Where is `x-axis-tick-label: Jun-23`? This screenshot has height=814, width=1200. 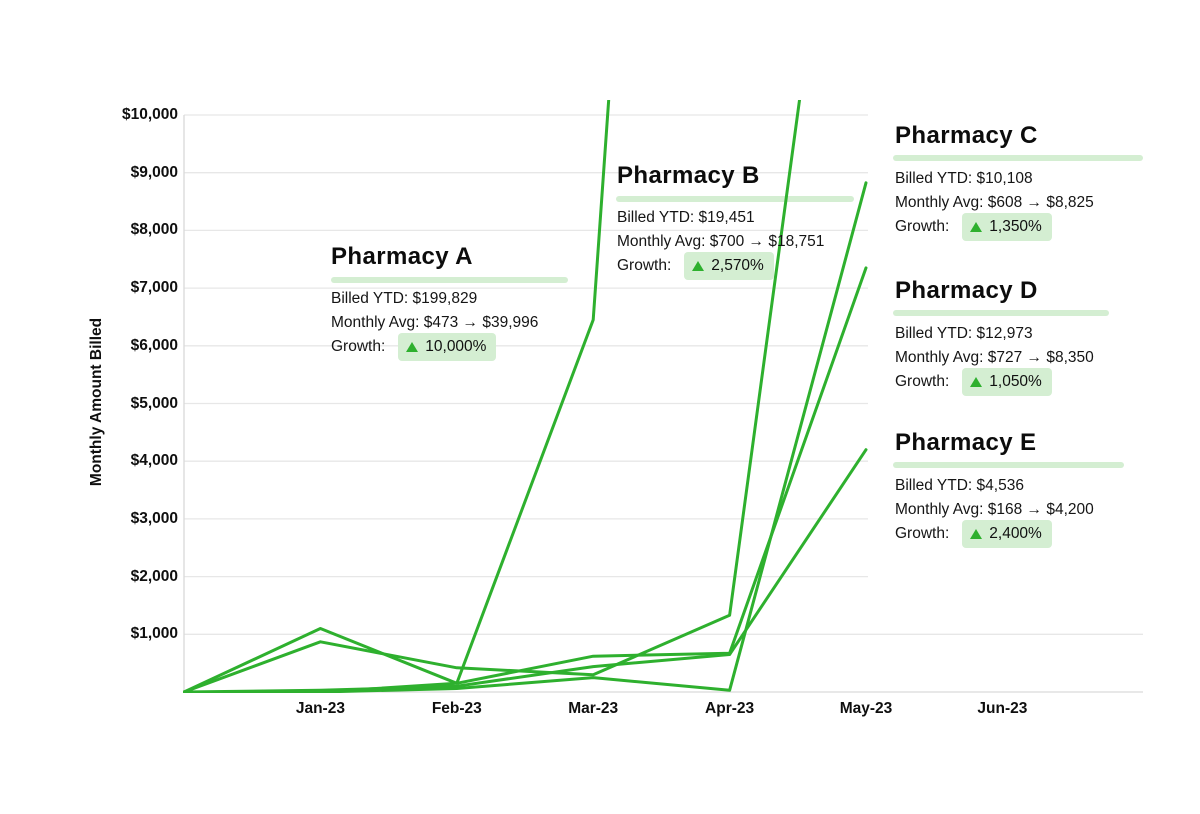 x-axis-tick-label: Jun-23 is located at coordinates (1002, 708).